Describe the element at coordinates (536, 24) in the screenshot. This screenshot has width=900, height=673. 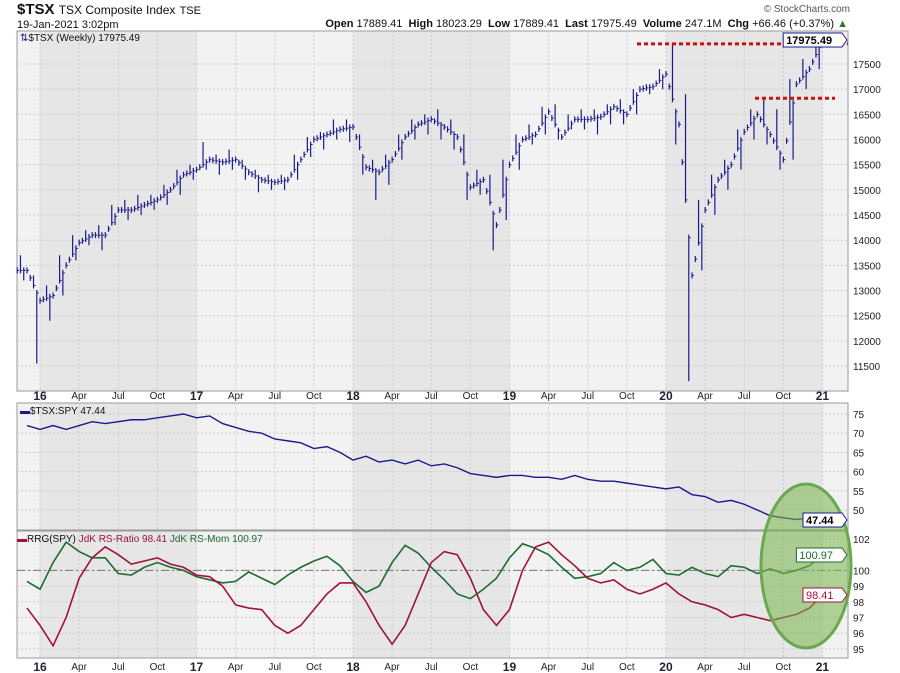
I see `low-value: 17889.41` at that location.